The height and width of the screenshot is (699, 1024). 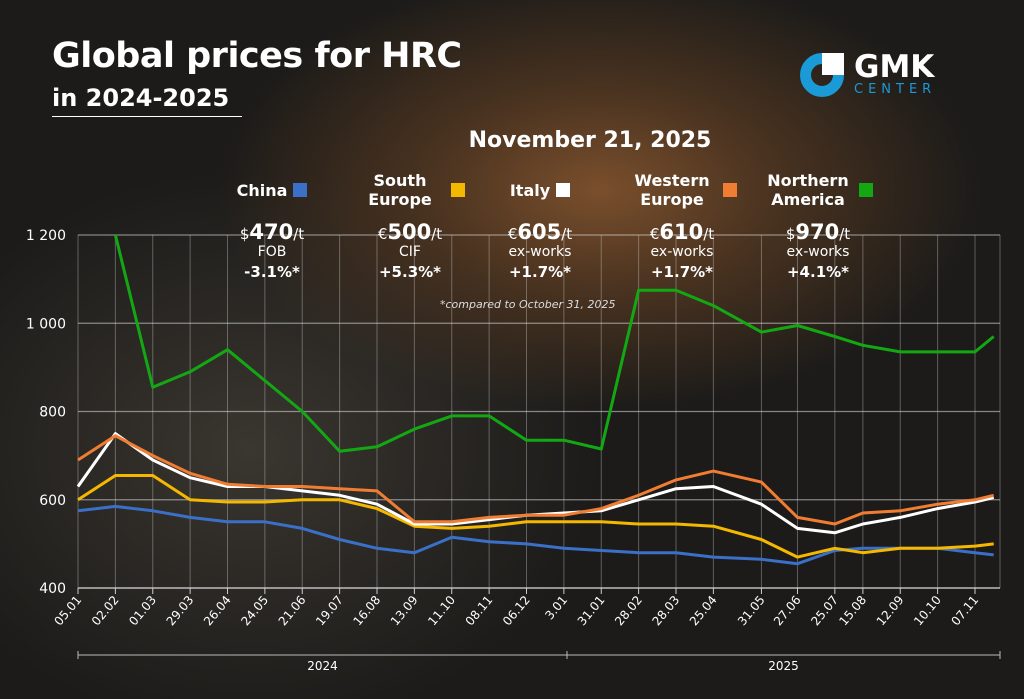 I want to click on price-value: 610, so click(x=681, y=232).